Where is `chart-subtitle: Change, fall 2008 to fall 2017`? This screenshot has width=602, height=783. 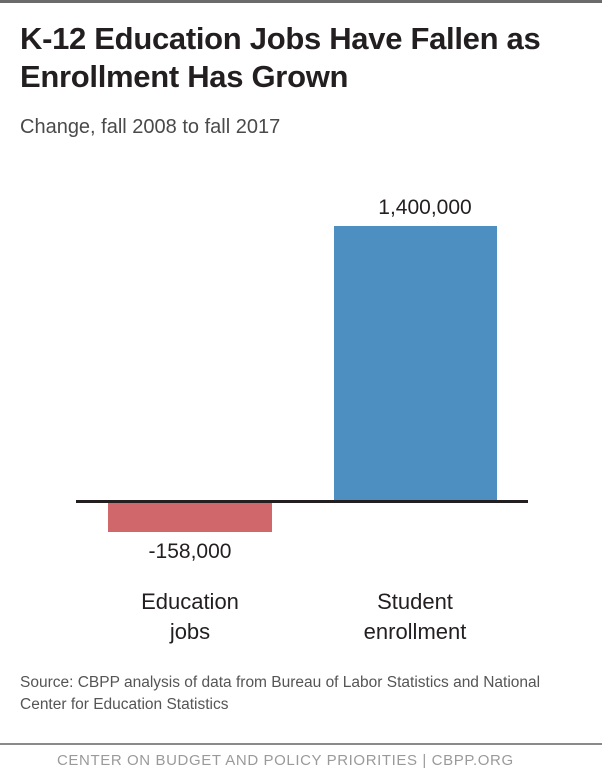 chart-subtitle: Change, fall 2008 to fall 2017 is located at coordinates (150, 127).